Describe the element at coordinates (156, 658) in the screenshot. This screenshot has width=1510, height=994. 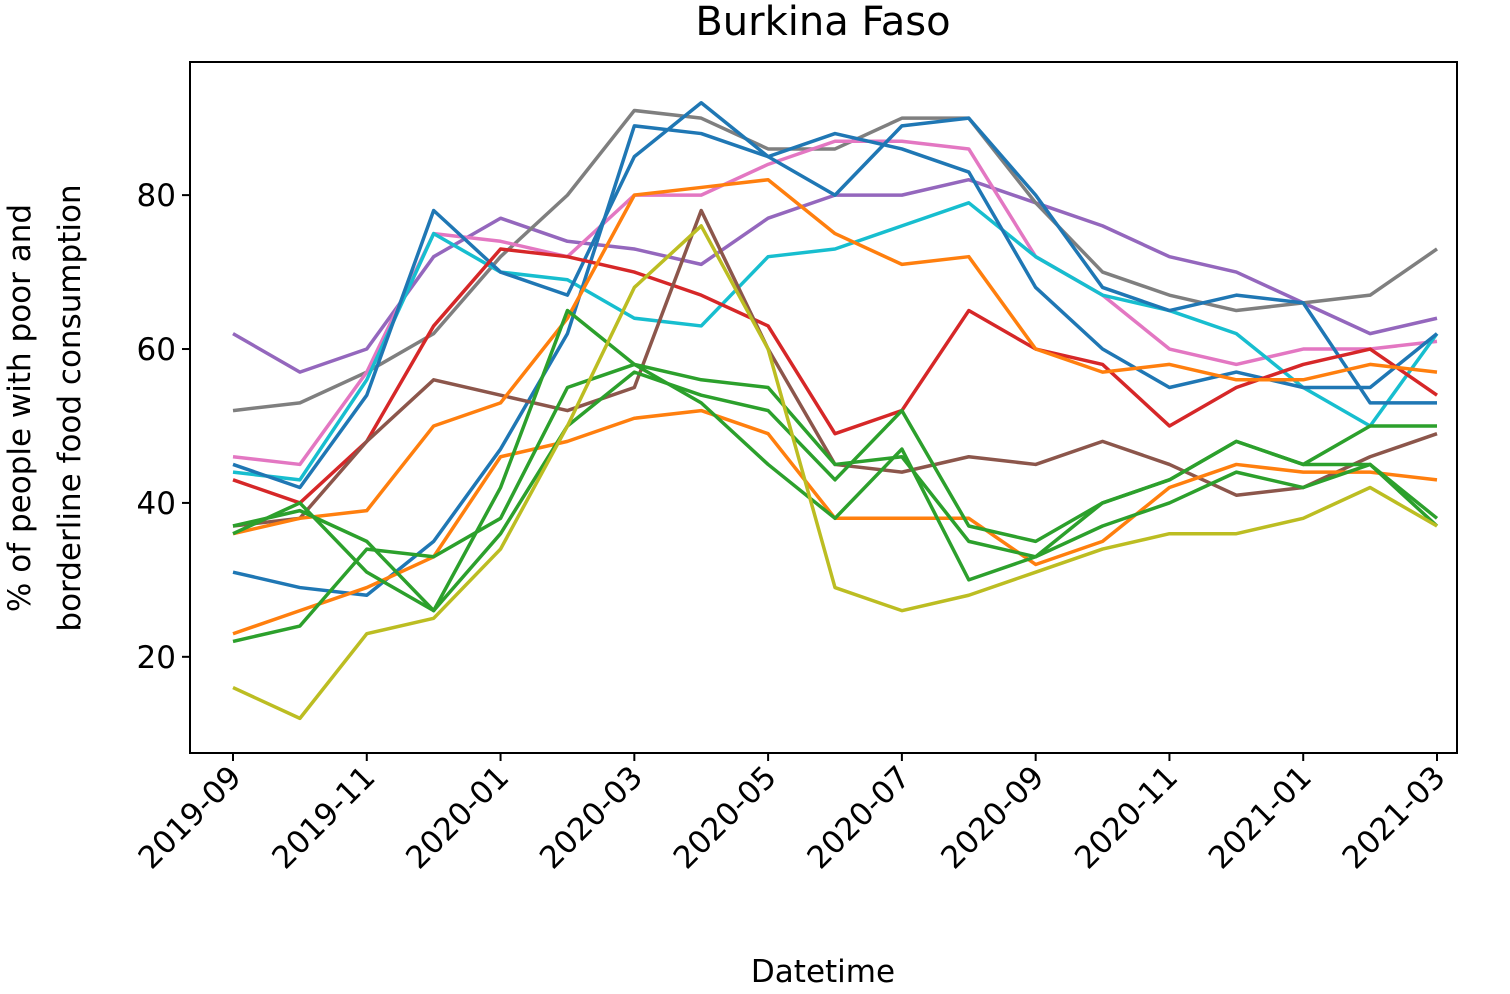
I see `y-tick-label: 20` at that location.